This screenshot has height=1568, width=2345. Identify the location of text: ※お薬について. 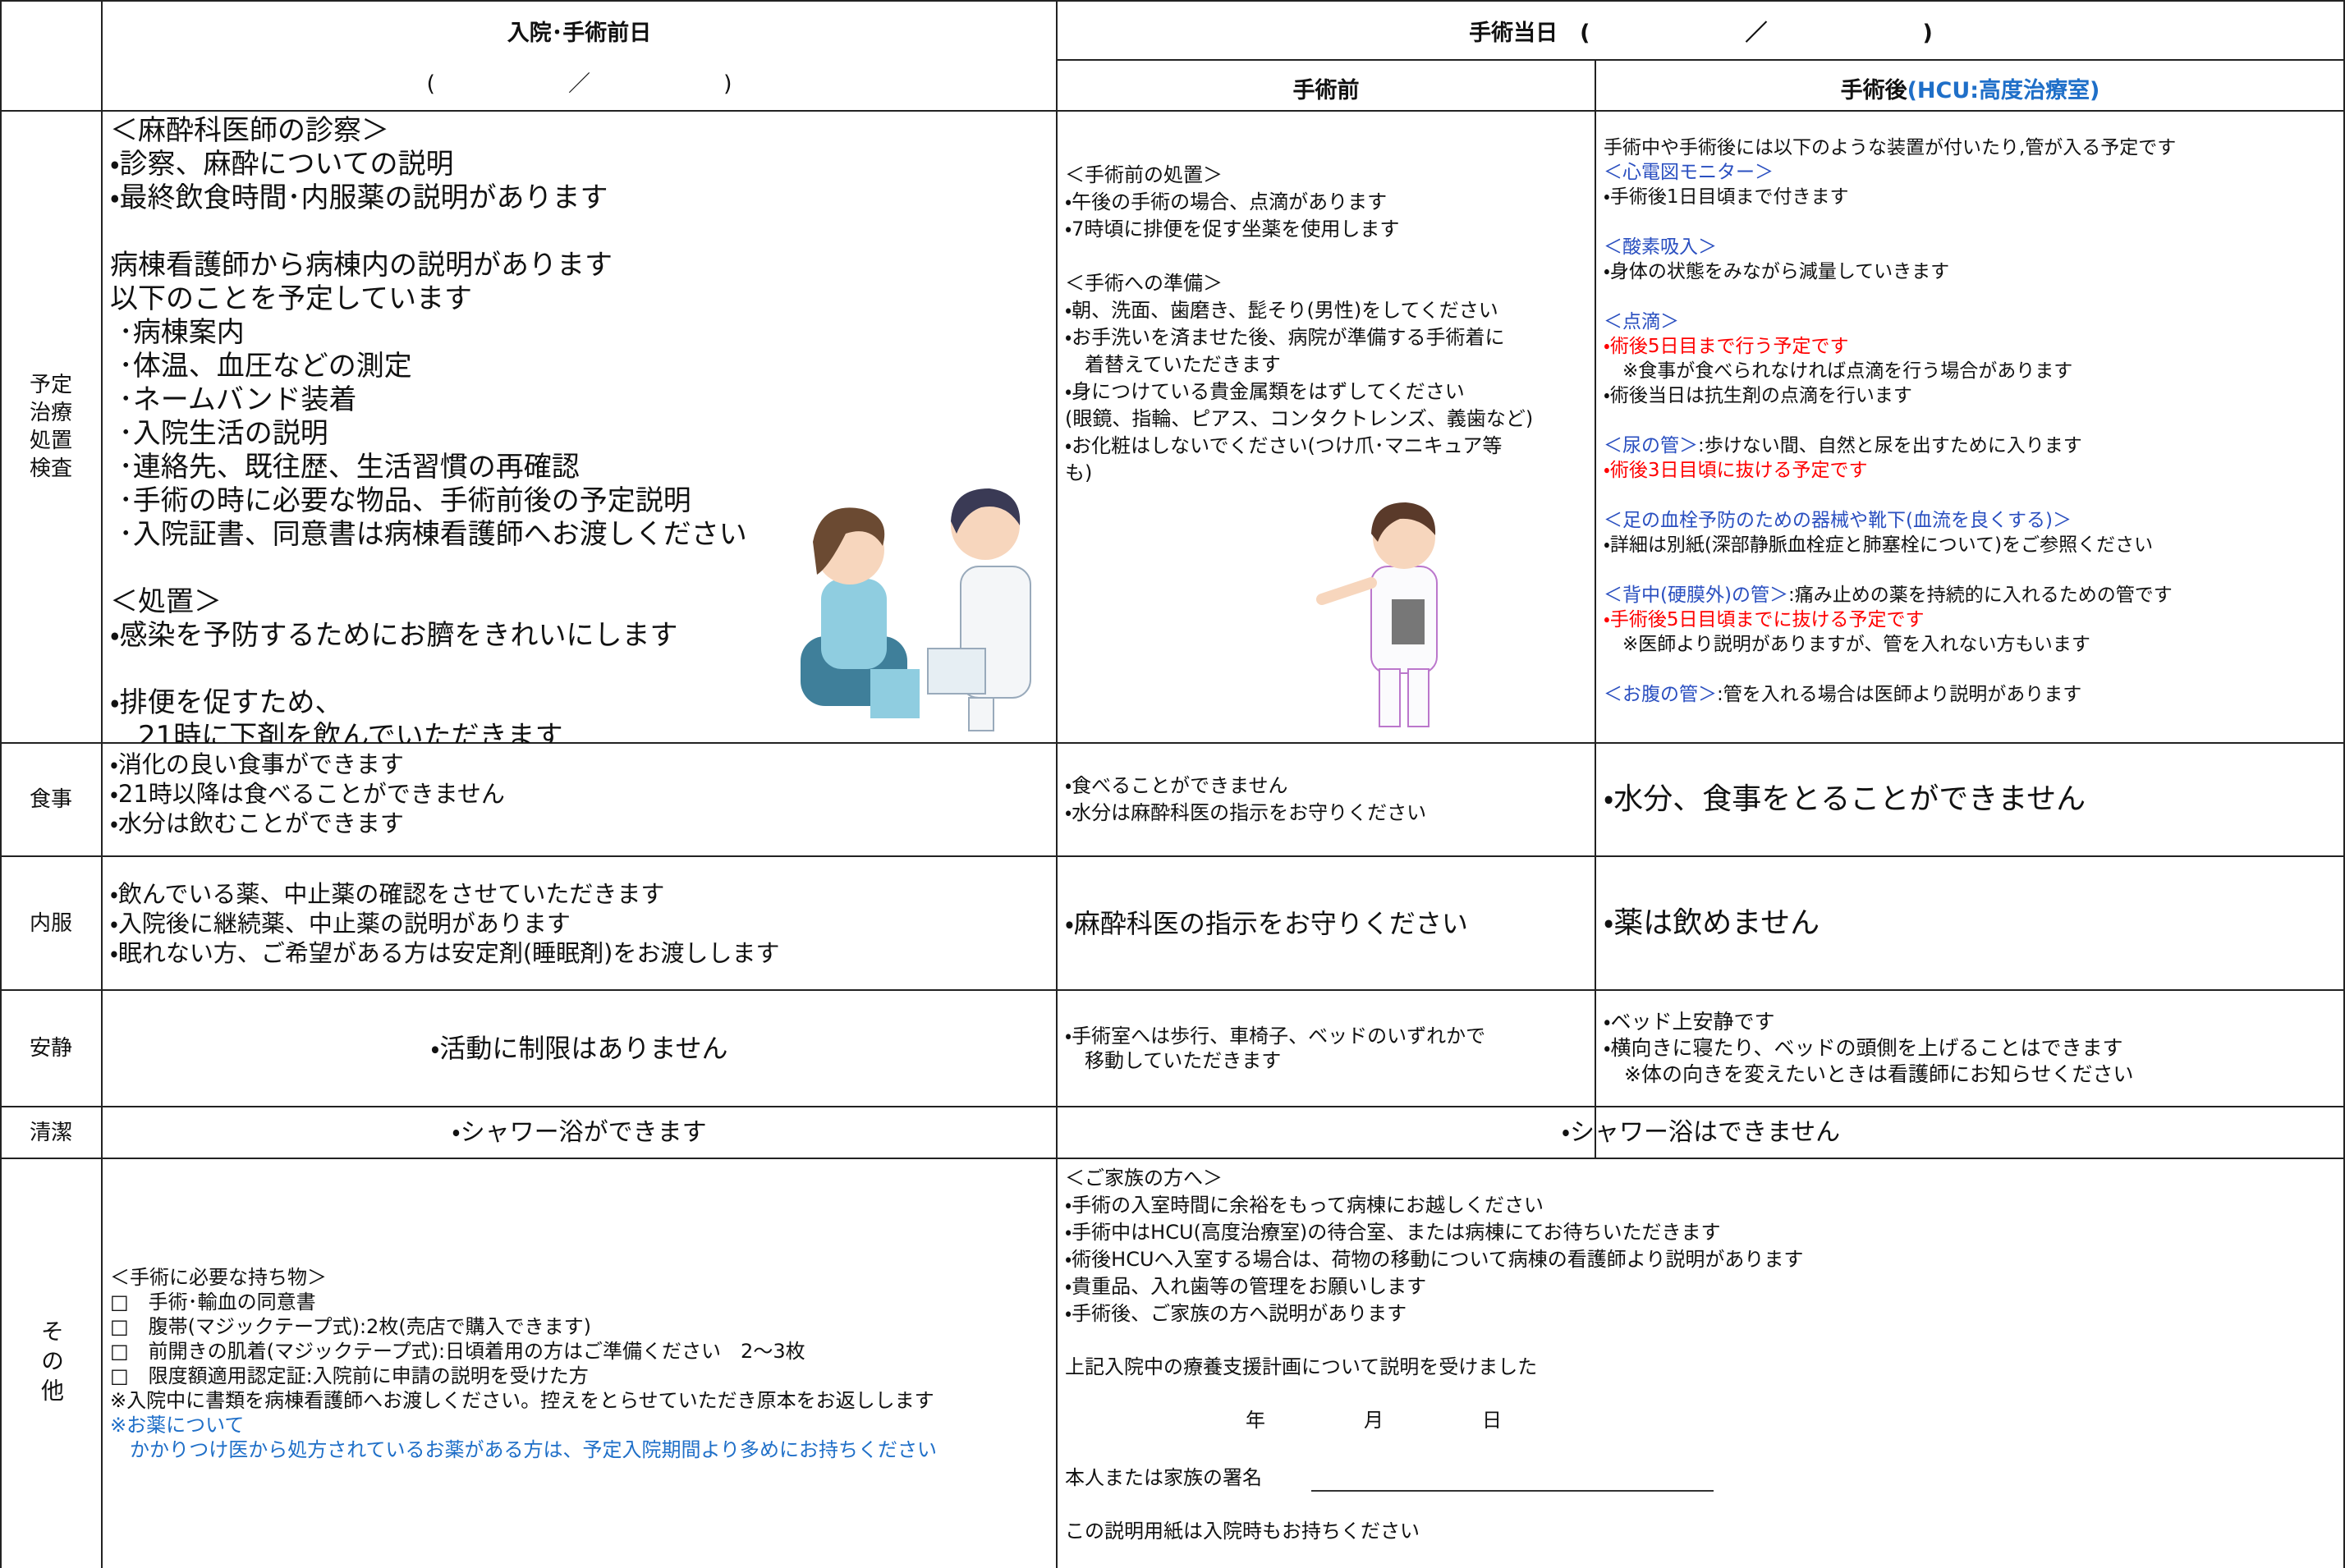
(177, 1425).